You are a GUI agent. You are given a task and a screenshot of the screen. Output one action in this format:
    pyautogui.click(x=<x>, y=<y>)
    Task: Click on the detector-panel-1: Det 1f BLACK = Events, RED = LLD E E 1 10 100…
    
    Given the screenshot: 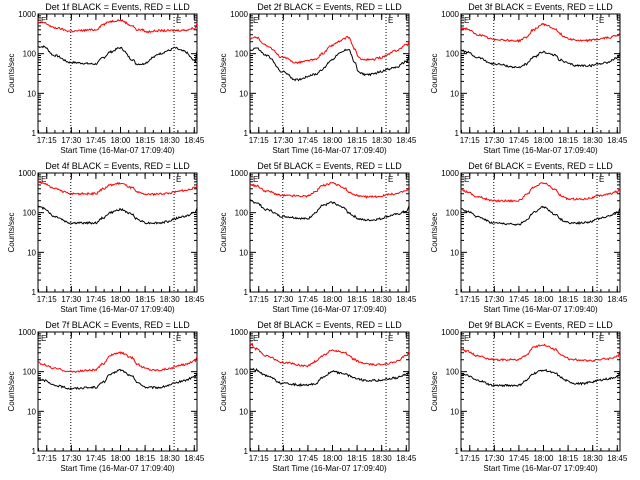 What is the action you would take?
    pyautogui.click(x=106, y=78)
    